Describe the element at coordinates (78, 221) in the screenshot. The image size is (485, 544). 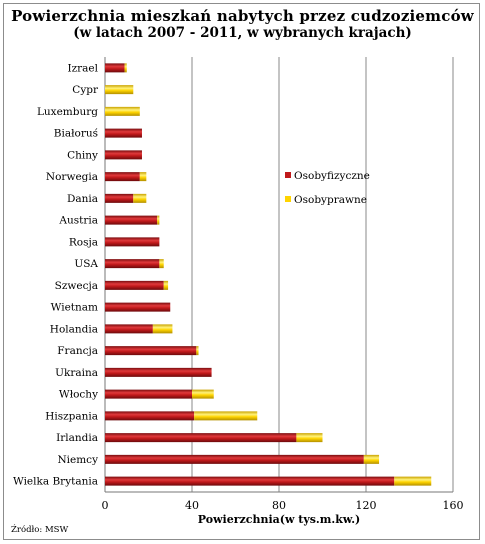
I see `category-label: Austria` at that location.